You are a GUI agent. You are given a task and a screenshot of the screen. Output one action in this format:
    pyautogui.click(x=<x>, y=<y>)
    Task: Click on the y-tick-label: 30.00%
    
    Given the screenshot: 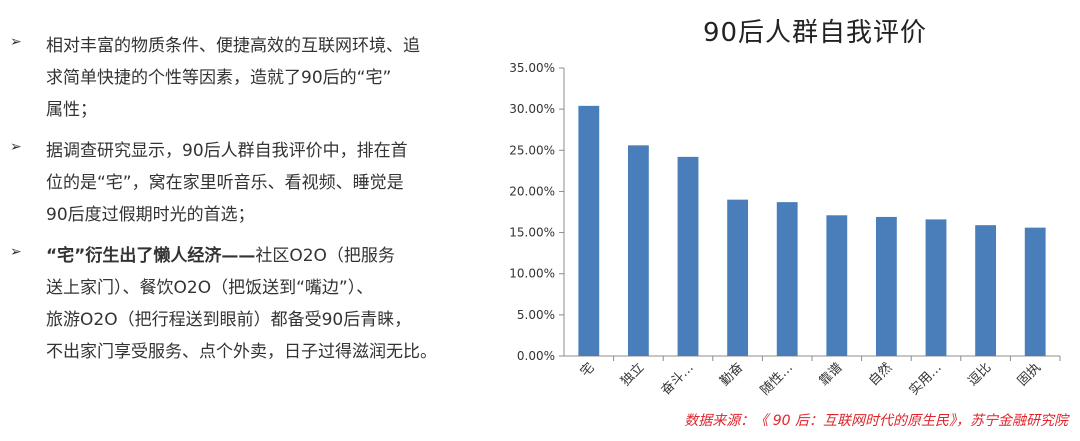 What is the action you would take?
    pyautogui.click(x=532, y=109)
    